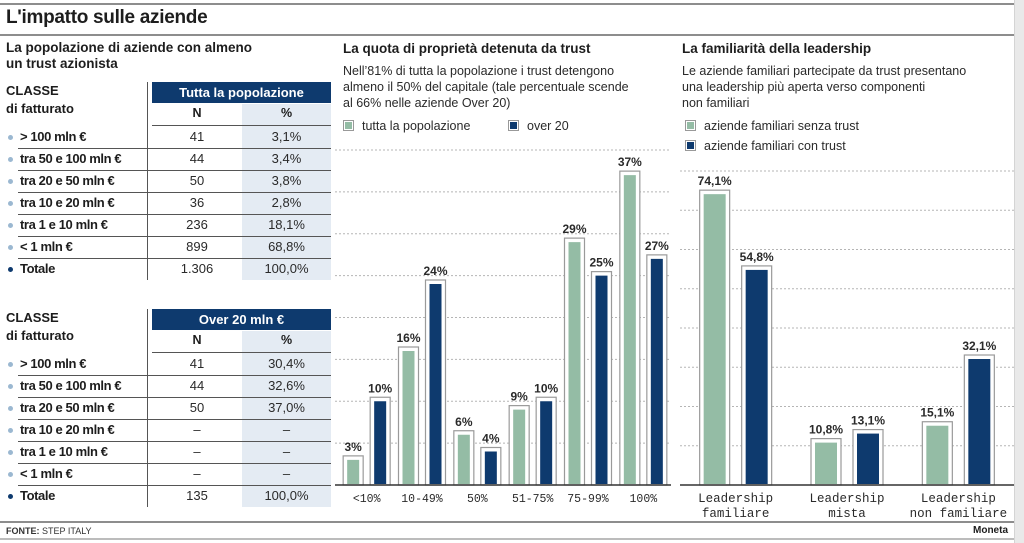 This screenshot has width=1024, height=543. I want to click on row-count: 1.306, so click(197, 268).